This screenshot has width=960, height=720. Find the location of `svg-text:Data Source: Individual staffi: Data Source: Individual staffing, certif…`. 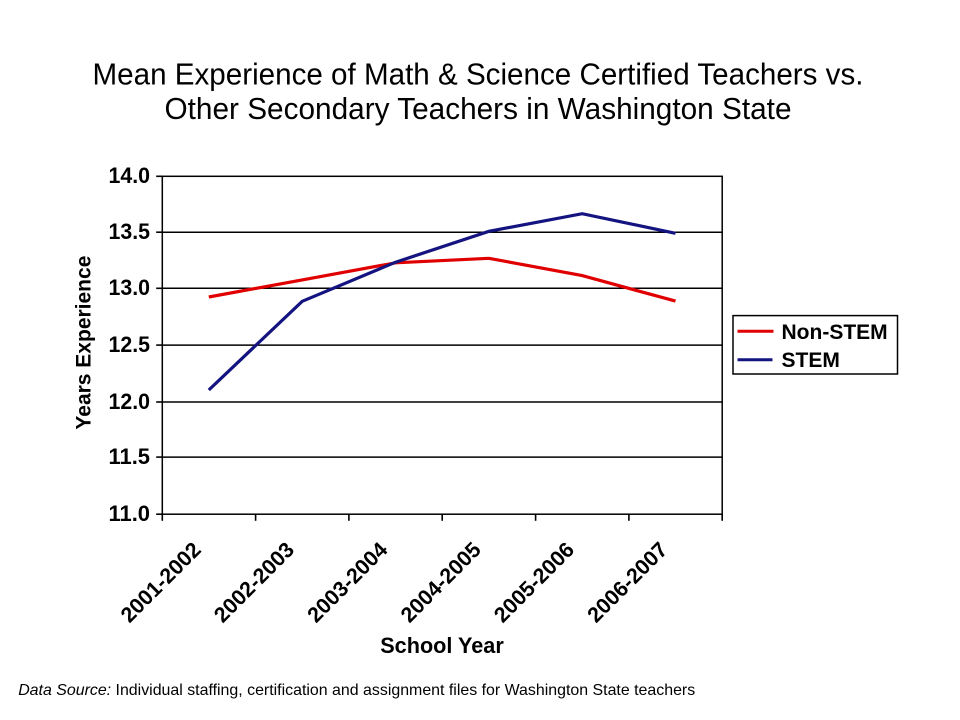

svg-text:Data Source: Individual staffi: Data Source: Individual staffing, certif… is located at coordinates (356, 690).